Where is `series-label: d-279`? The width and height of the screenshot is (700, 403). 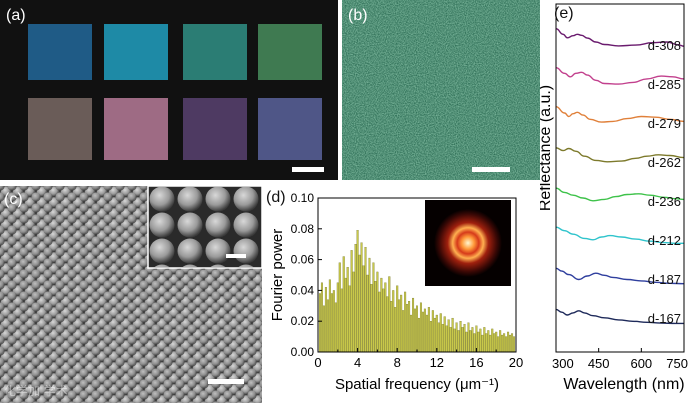 series-label: d-279 is located at coordinates (664, 123).